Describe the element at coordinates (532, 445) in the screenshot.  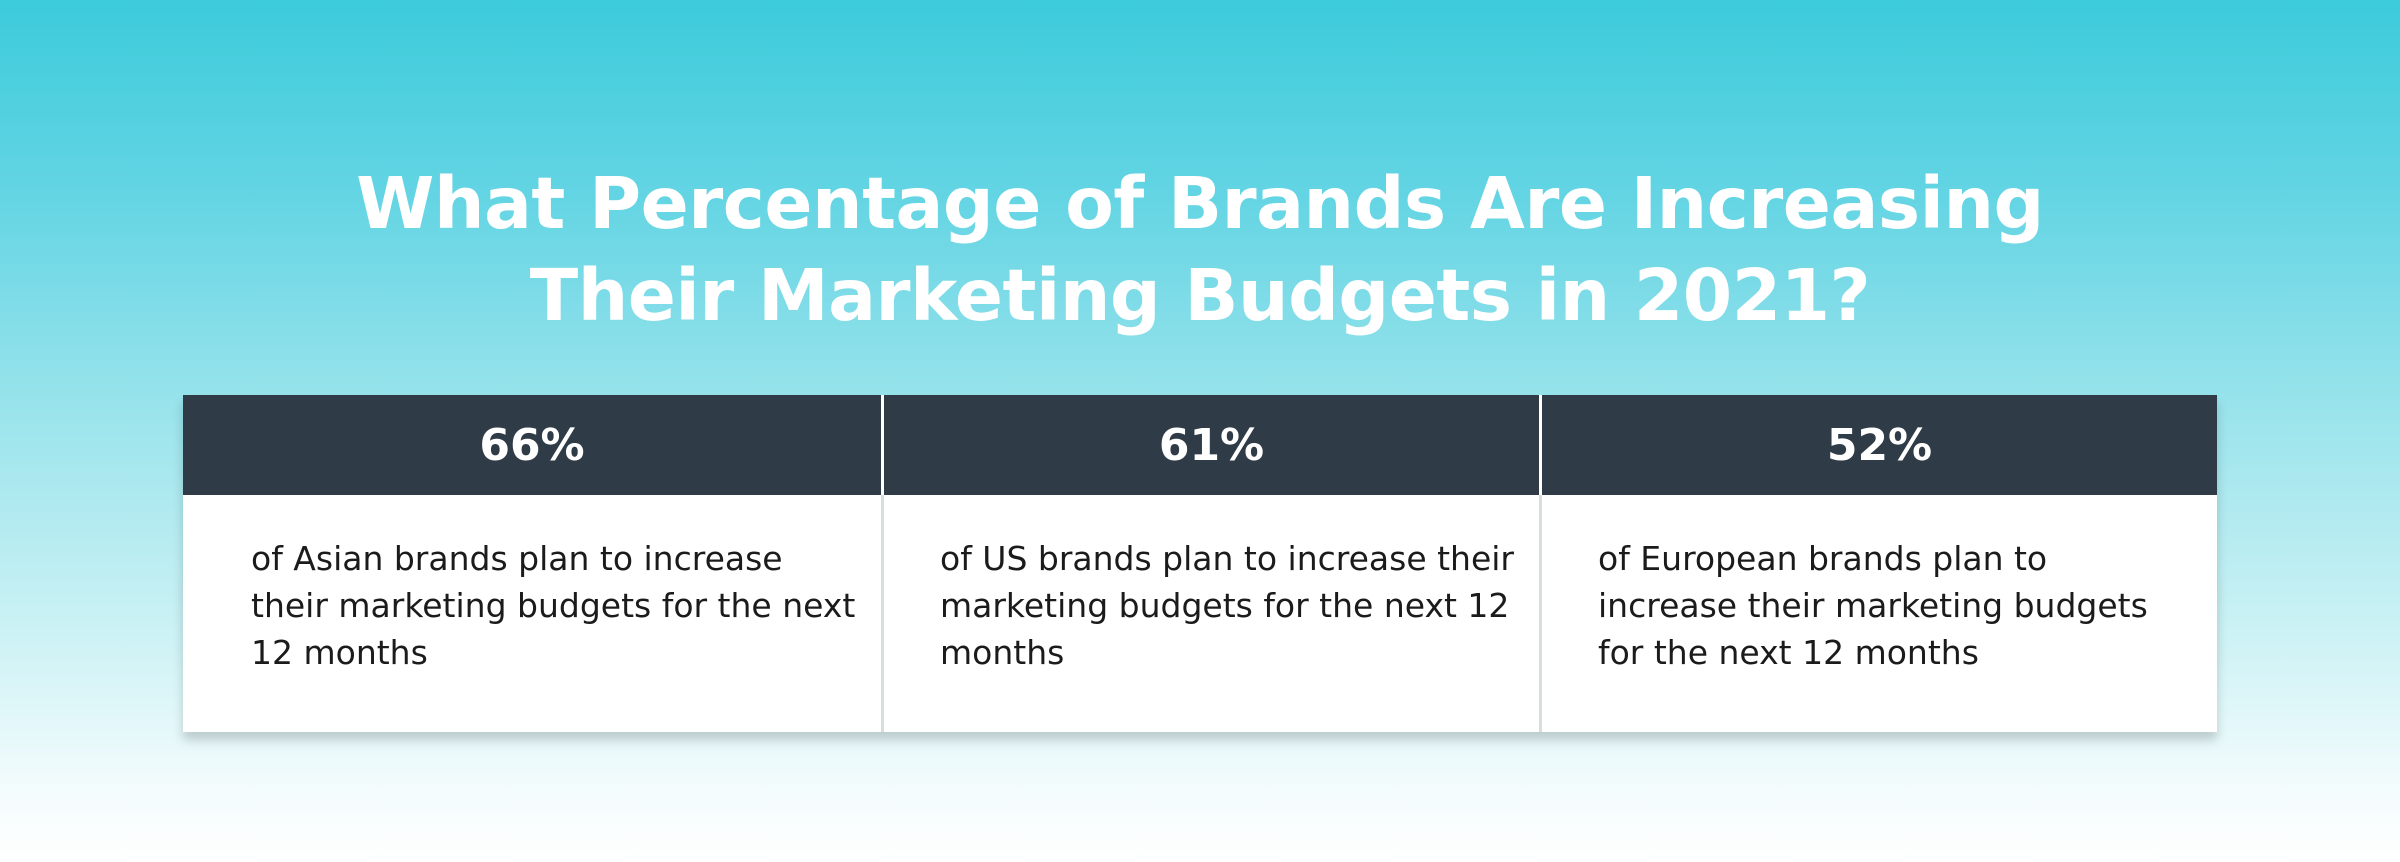
I see `stat-percent-asia: 66%` at that location.